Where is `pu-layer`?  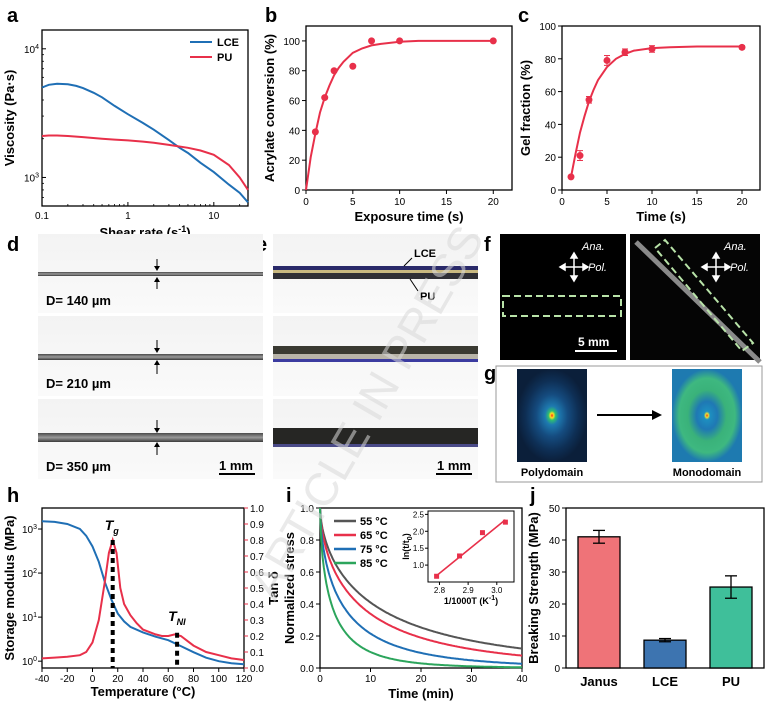 pu-layer is located at coordinates (375, 276).